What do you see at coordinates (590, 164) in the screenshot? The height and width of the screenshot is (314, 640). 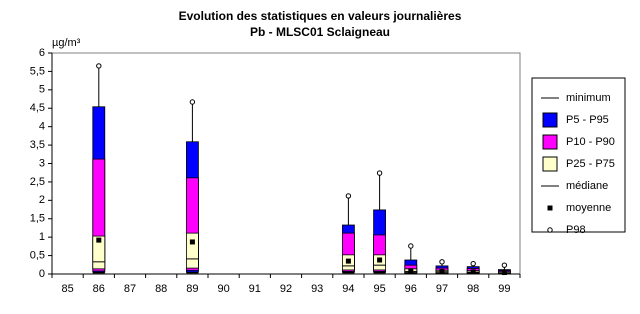 I see `legend-label: P25 - P75` at bounding box center [590, 164].